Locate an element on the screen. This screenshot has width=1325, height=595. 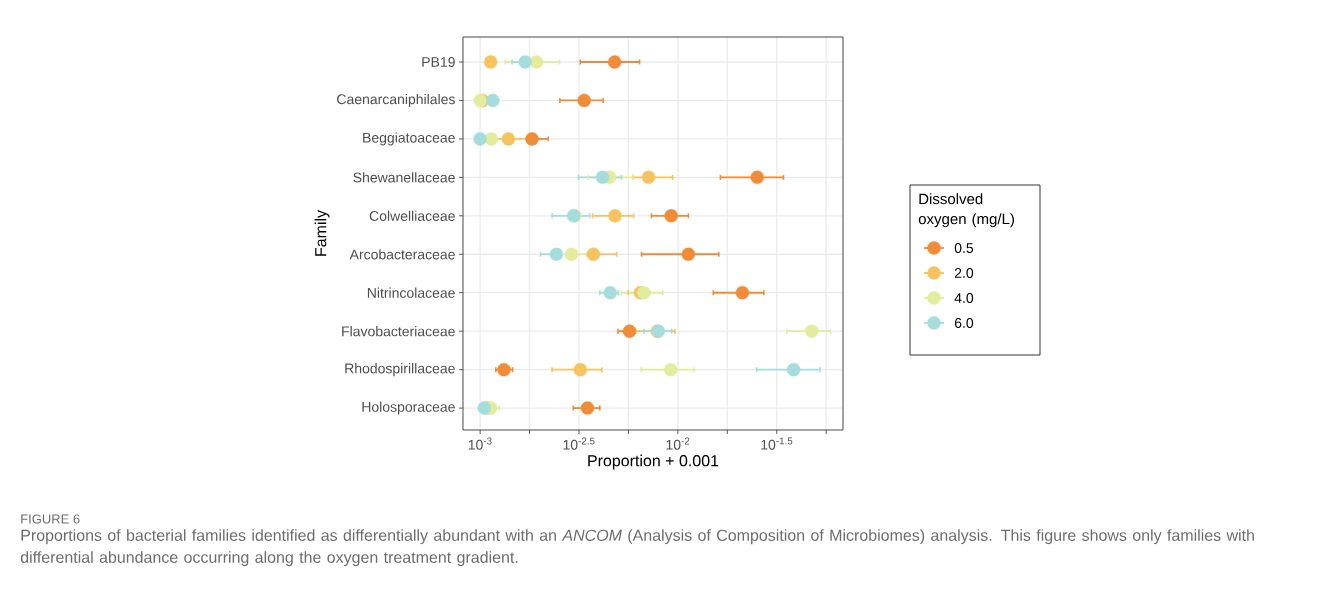
legend-label: 6.0 is located at coordinates (964, 323).